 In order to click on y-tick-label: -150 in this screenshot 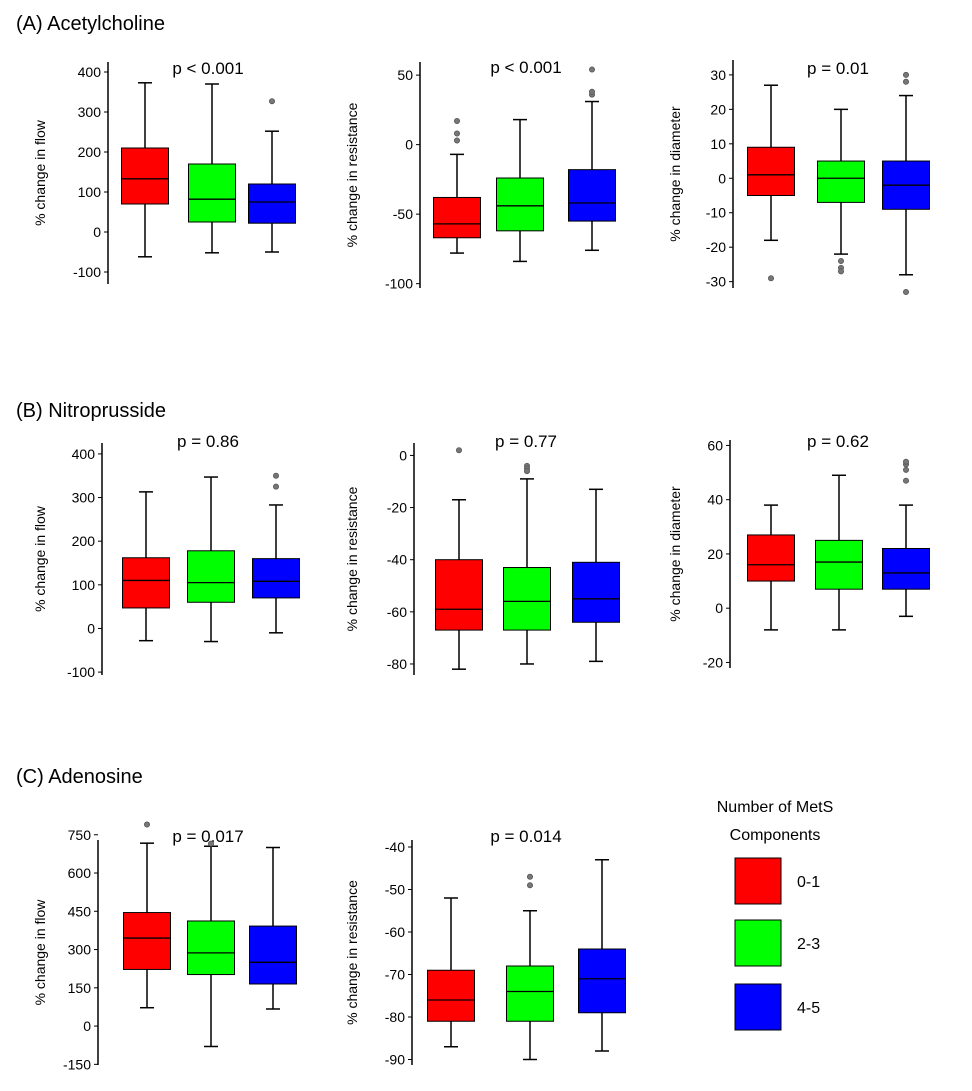, I will do `click(77, 1064)`.